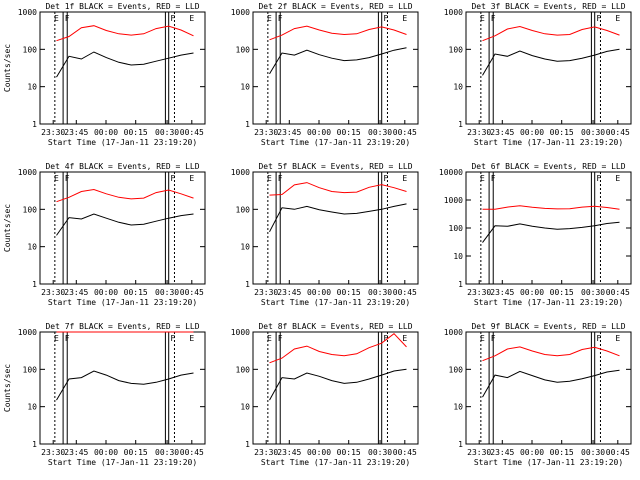 Image resolution: width=640 pixels, height=480 pixels. I want to click on chart-title: Det 3f BLACK = Events, RED = LLD, so click(548, 6).